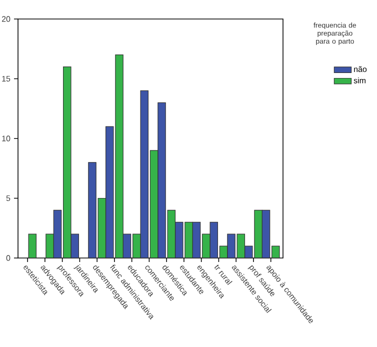 The width and height of the screenshot is (377, 347). Describe the element at coordinates (8, 198) in the screenshot. I see `y-tick-label: 5` at that location.